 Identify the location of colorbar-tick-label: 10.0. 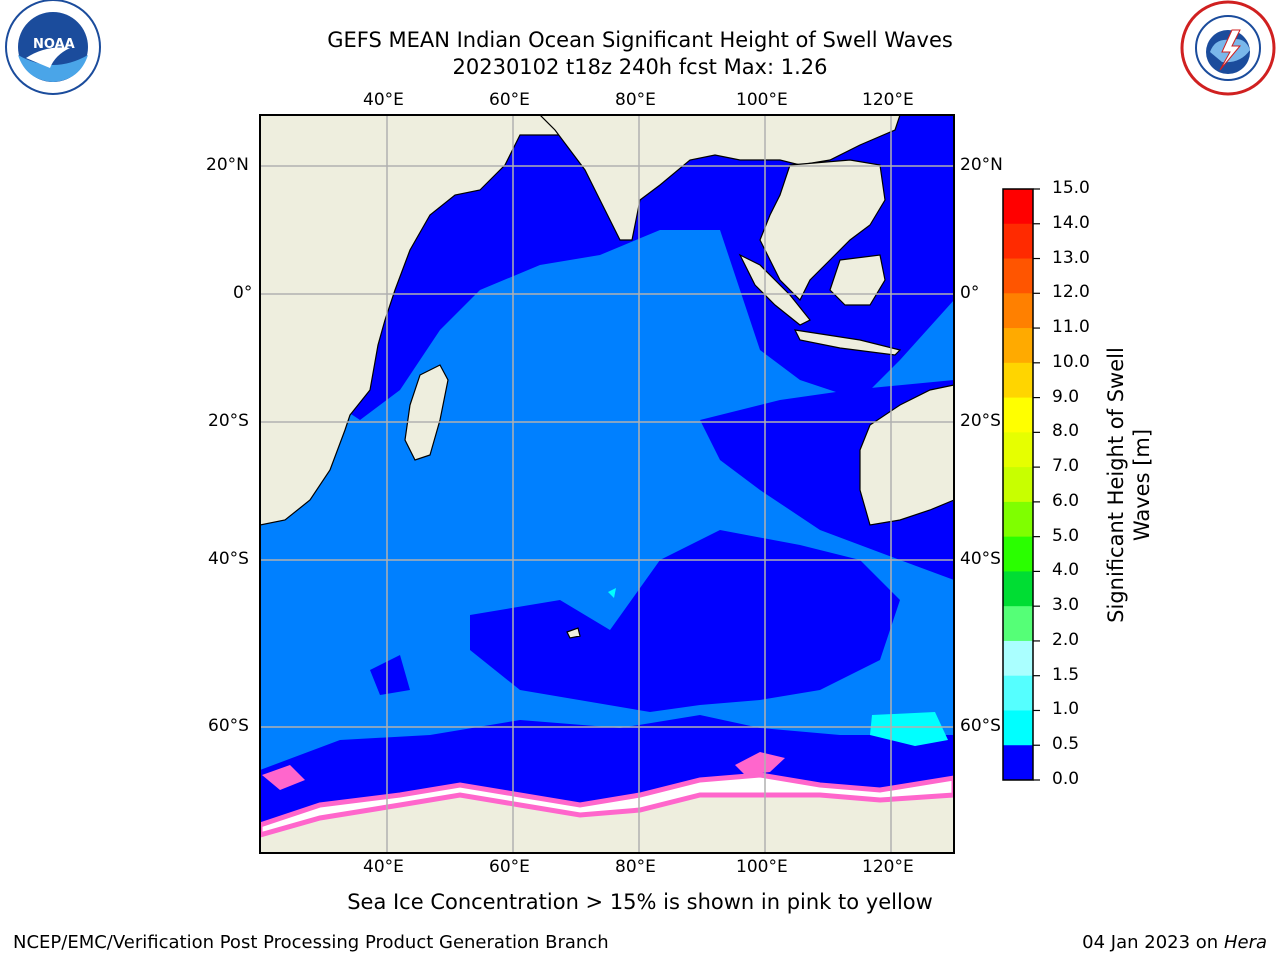
(1071, 361).